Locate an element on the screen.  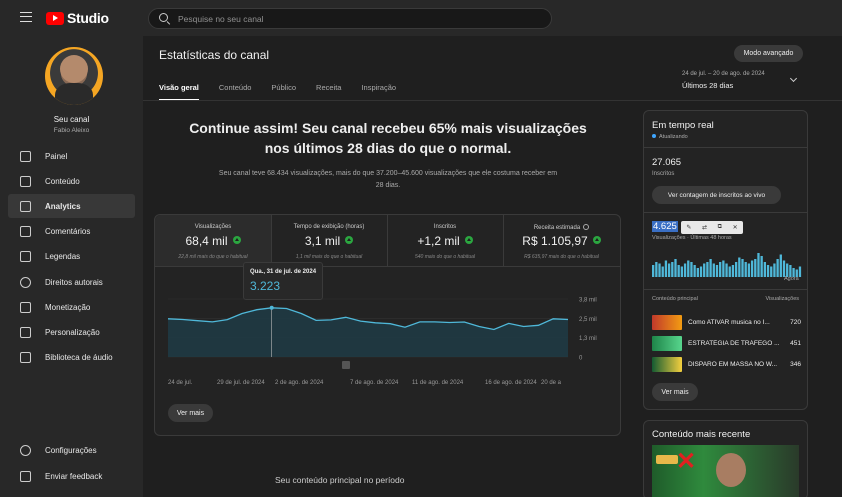
metric-value-text: +1,2 mil is located at coordinates (438, 241).